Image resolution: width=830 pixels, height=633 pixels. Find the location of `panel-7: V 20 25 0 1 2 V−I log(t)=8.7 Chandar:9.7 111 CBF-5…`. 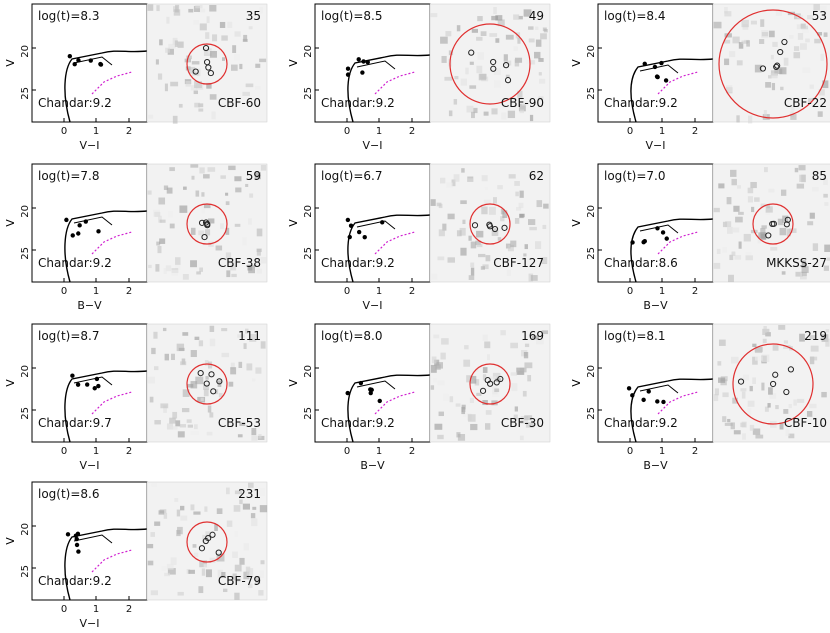

panel-7: V 20 25 0 1 2 V−I log(t)=8.7 Chandar:9.7 111 CBF-5… is located at coordinates (135, 397).